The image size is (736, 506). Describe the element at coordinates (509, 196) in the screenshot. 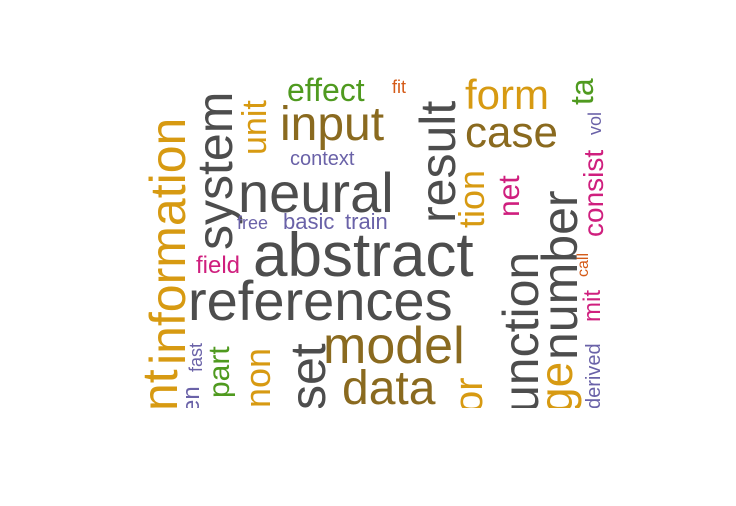

I see `word-net: net` at that location.